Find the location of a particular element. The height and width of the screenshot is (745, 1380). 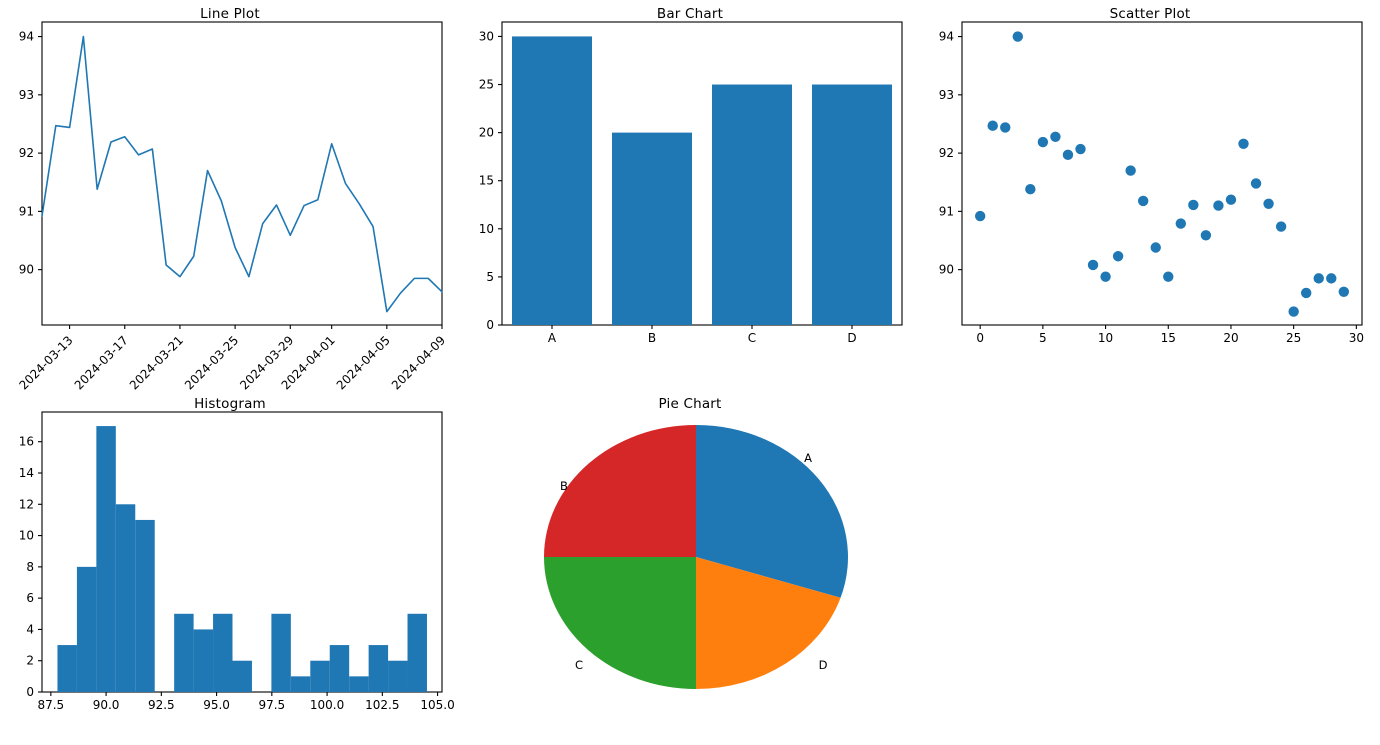

bar-chart-xtick-label: C is located at coordinates (752, 338).